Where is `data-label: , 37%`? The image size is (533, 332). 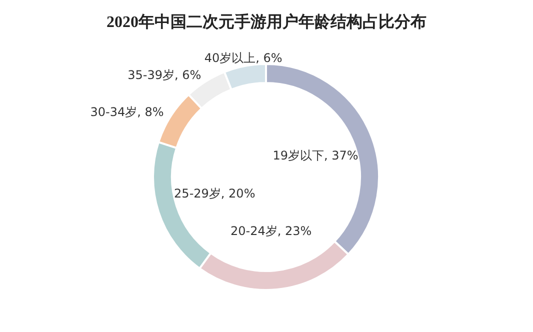 data-label: , 37% is located at coordinates (341, 155).